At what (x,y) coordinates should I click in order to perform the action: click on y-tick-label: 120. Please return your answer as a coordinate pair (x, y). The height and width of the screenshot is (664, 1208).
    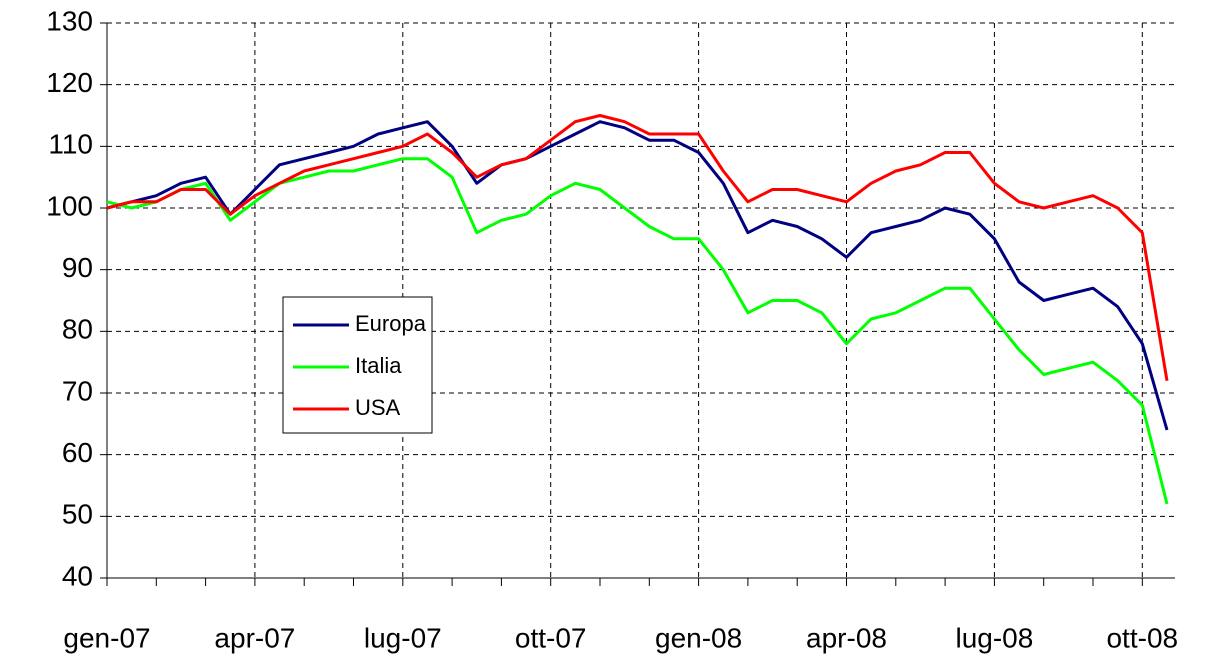
    Looking at the image, I should click on (69, 82).